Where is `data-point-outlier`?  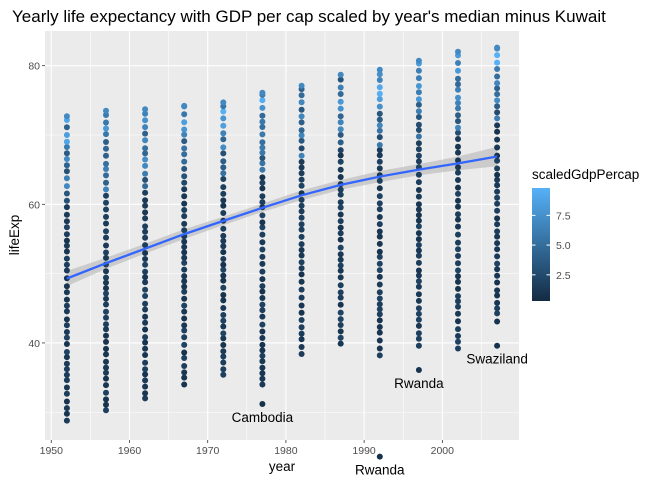 data-point-outlier is located at coordinates (418, 370).